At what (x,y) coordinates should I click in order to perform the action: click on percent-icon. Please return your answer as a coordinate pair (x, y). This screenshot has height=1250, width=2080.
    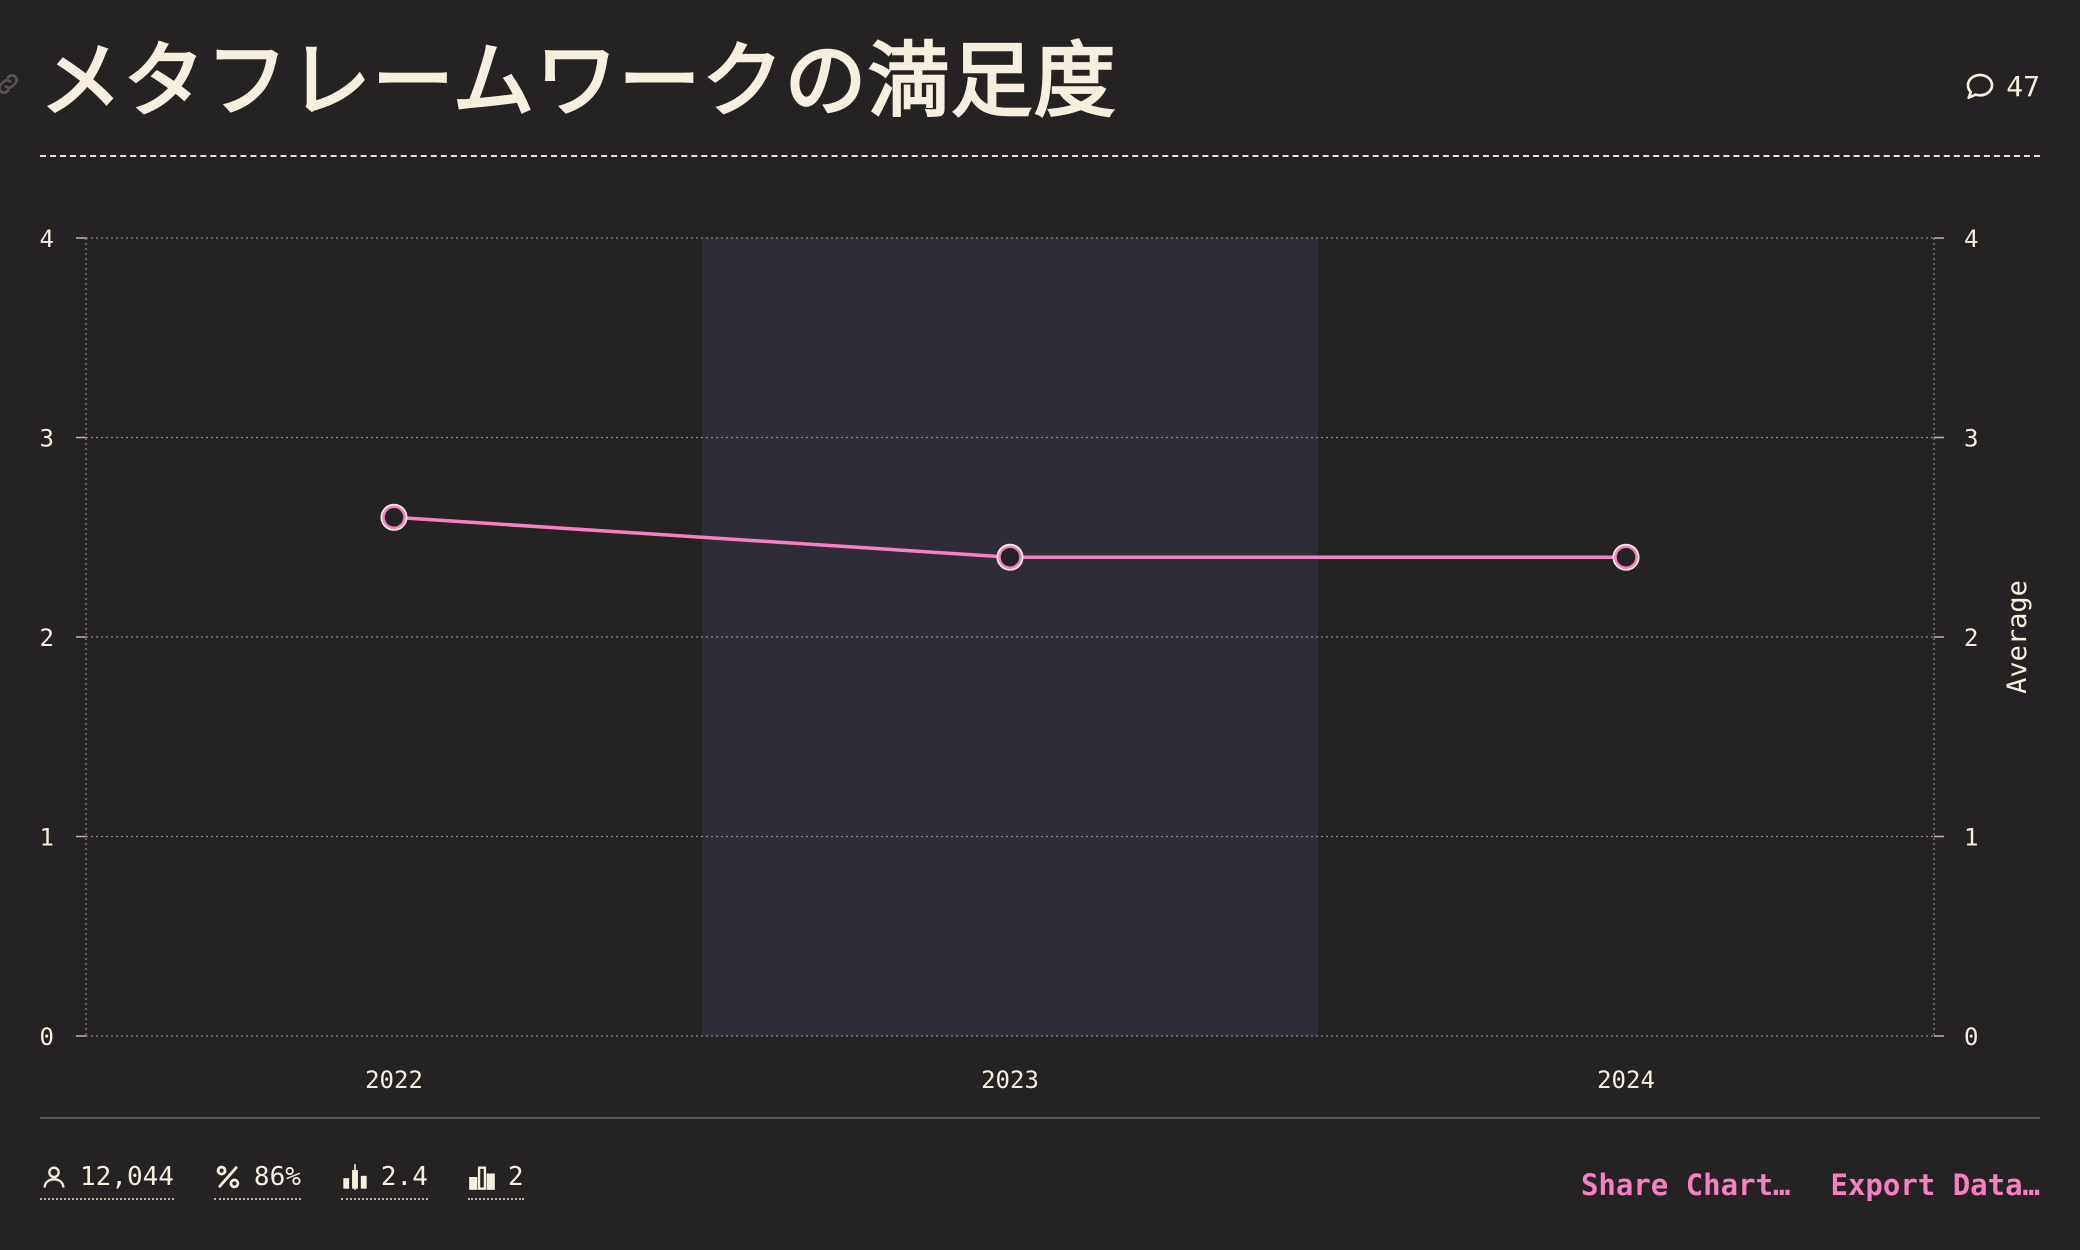
    Looking at the image, I should click on (228, 1177).